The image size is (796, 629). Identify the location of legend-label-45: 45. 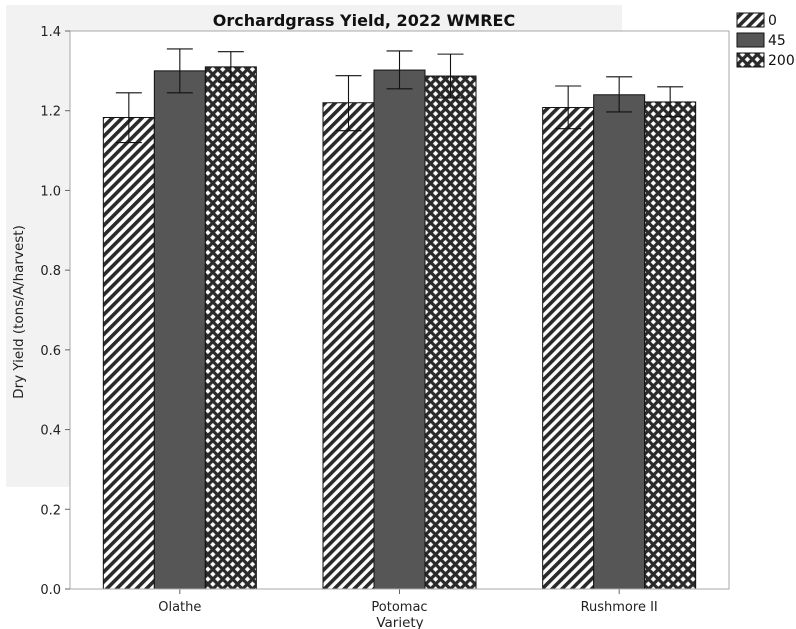
(777, 41).